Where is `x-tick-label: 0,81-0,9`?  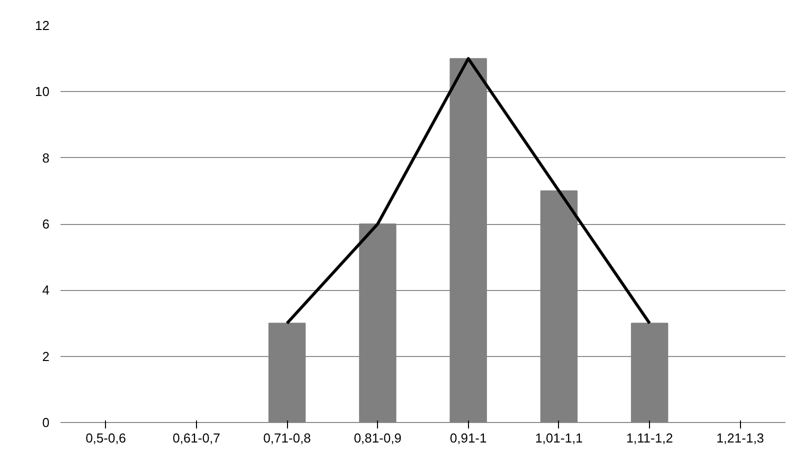
x-tick-label: 0,81-0,9 is located at coordinates (378, 438).